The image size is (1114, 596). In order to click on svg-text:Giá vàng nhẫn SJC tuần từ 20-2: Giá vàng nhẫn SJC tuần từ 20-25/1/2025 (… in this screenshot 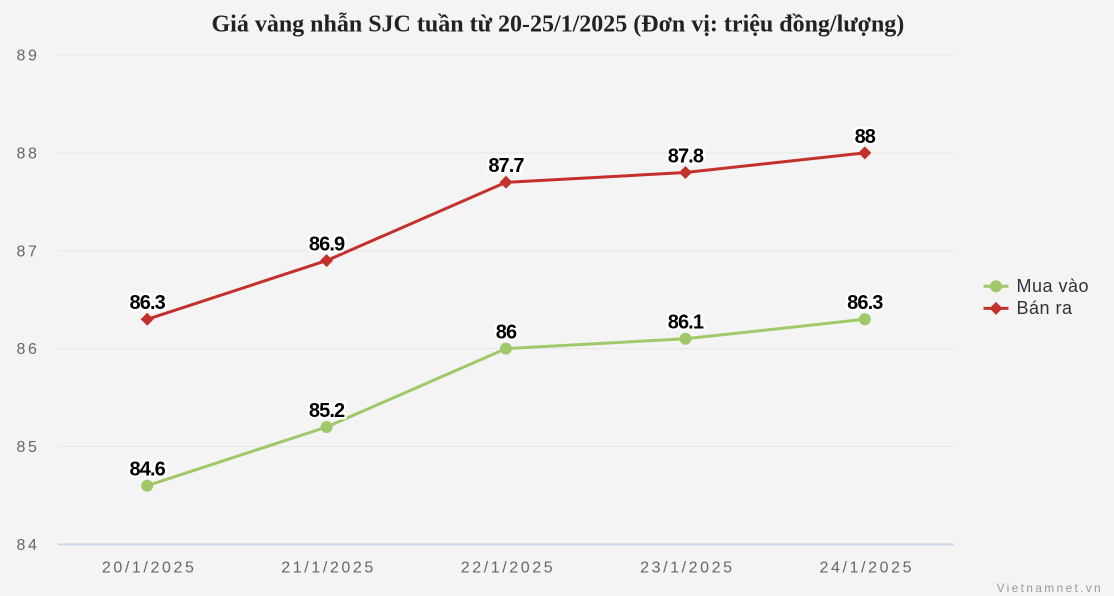, I will do `click(557, 25)`.